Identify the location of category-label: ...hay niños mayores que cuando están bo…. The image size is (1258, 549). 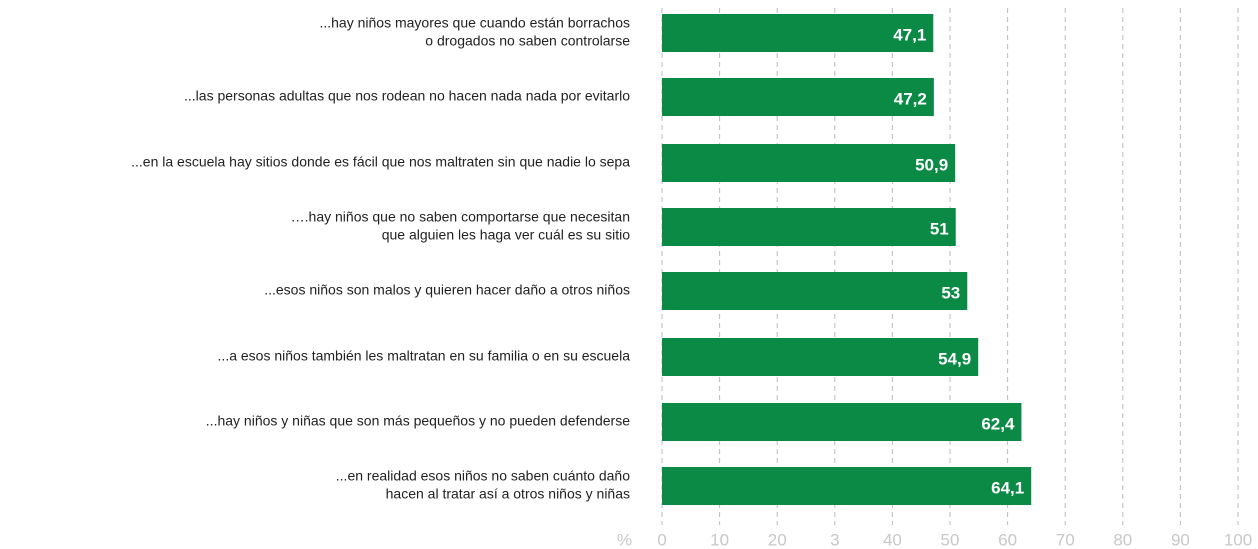
(474, 23).